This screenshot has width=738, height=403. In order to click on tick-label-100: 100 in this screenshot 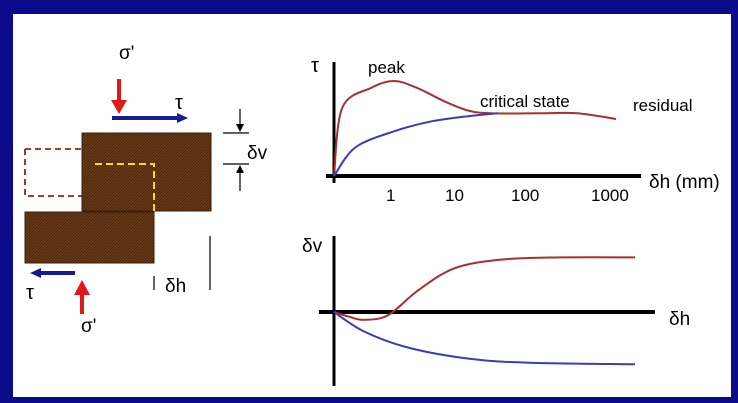, I will do `click(525, 195)`.